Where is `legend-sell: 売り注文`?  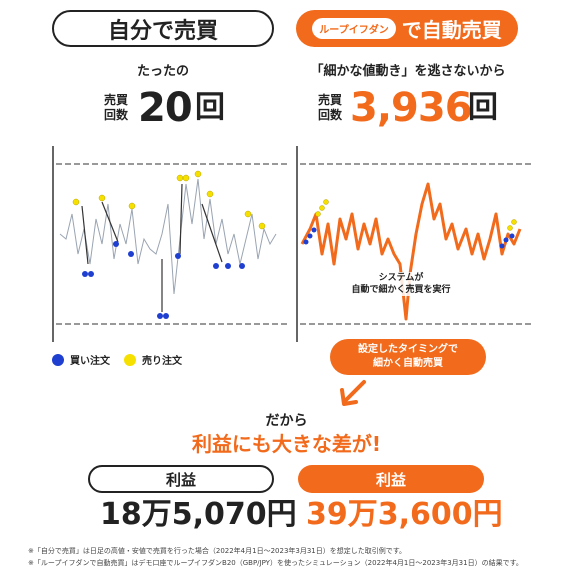 legend-sell: 売り注文 is located at coordinates (153, 359).